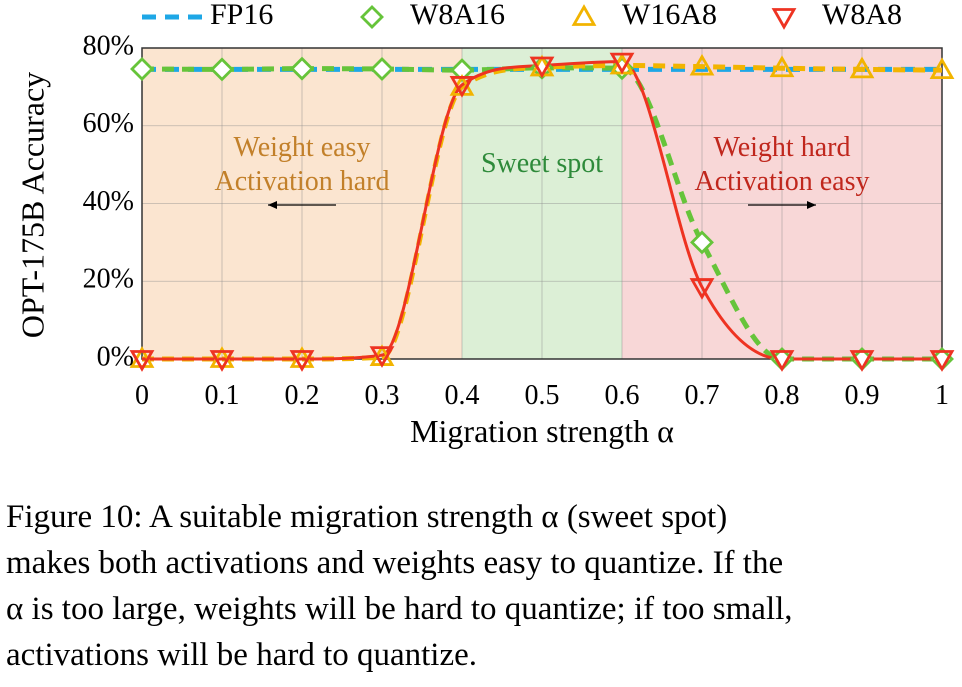 The height and width of the screenshot is (687, 962). Describe the element at coordinates (302, 181) in the screenshot. I see `region-label-0-line2: Activation hard` at that location.